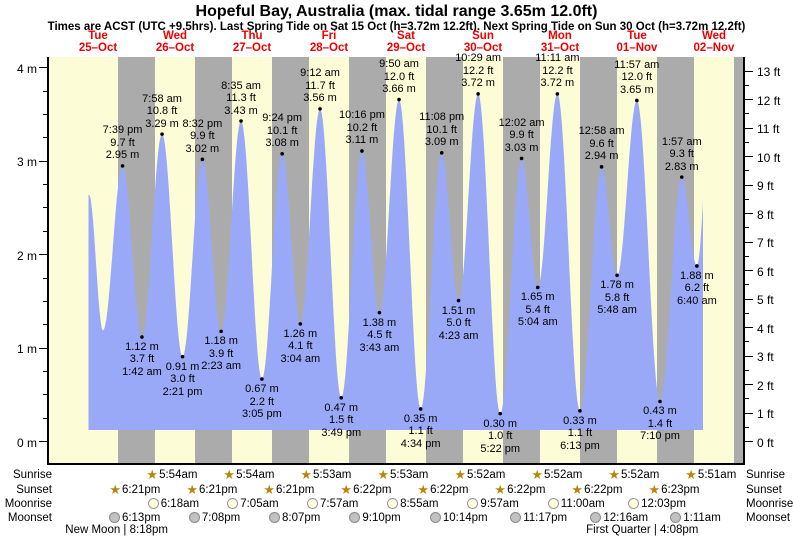 The height and width of the screenshot is (539, 793). I want to click on tide-extreme-label: 1.12 m 3.7 ft 1:42 am, so click(142, 359).